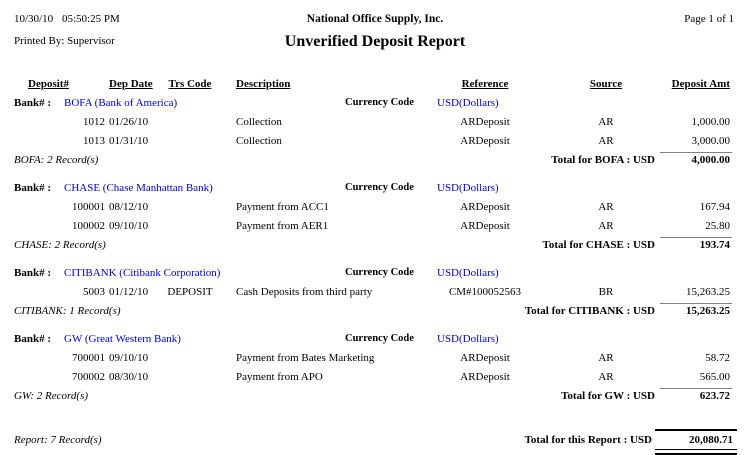  Describe the element at coordinates (58, 440) in the screenshot. I see `report-record-count: Report: 7 Record(s)` at that location.